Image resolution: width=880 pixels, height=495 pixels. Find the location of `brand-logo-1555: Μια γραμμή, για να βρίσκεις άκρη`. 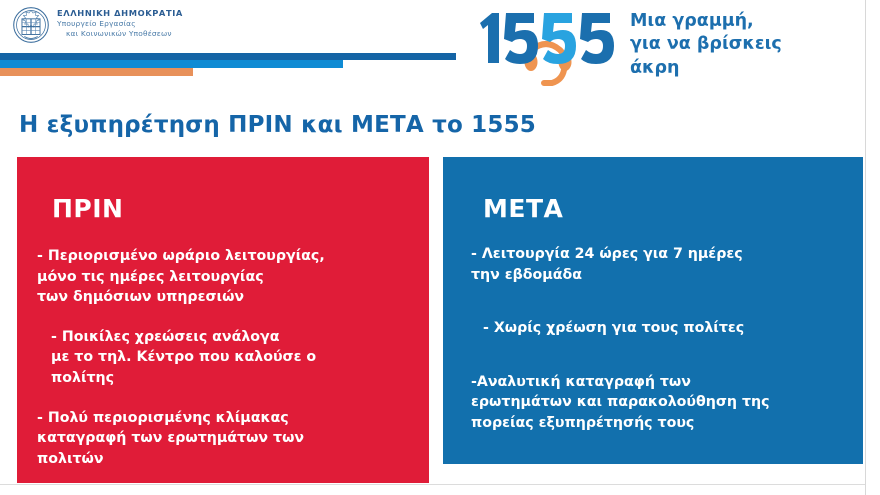

brand-logo-1555: Μια γραμμή, για να βρίσκεις άκρη is located at coordinates (627, 45).